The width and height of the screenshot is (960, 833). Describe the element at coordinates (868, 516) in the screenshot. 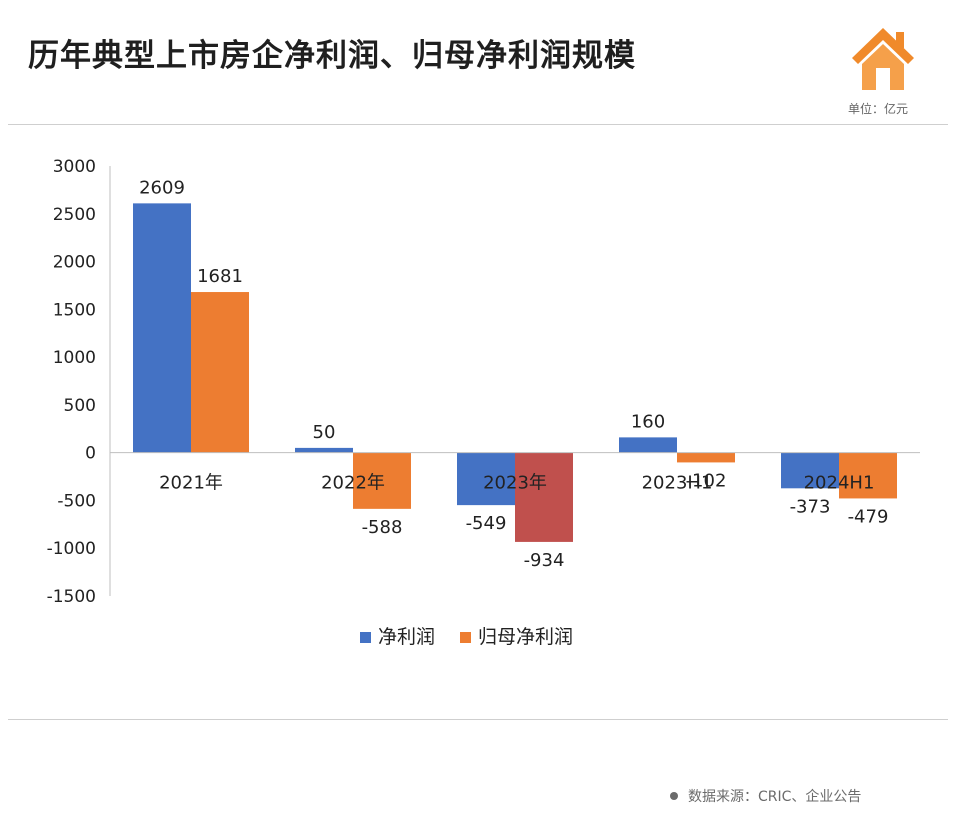

I see `data-label: -479` at that location.